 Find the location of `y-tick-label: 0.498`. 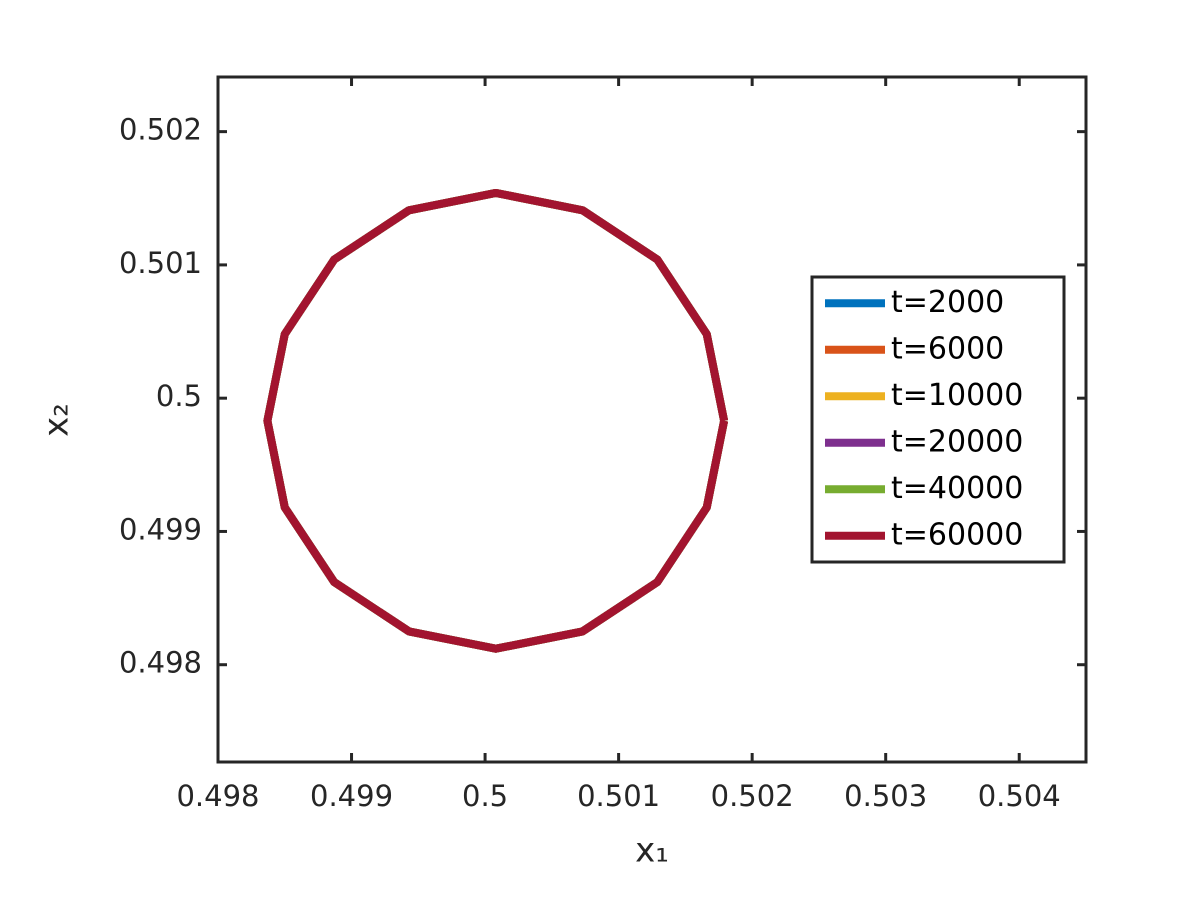

y-tick-label: 0.498 is located at coordinates (160, 663).